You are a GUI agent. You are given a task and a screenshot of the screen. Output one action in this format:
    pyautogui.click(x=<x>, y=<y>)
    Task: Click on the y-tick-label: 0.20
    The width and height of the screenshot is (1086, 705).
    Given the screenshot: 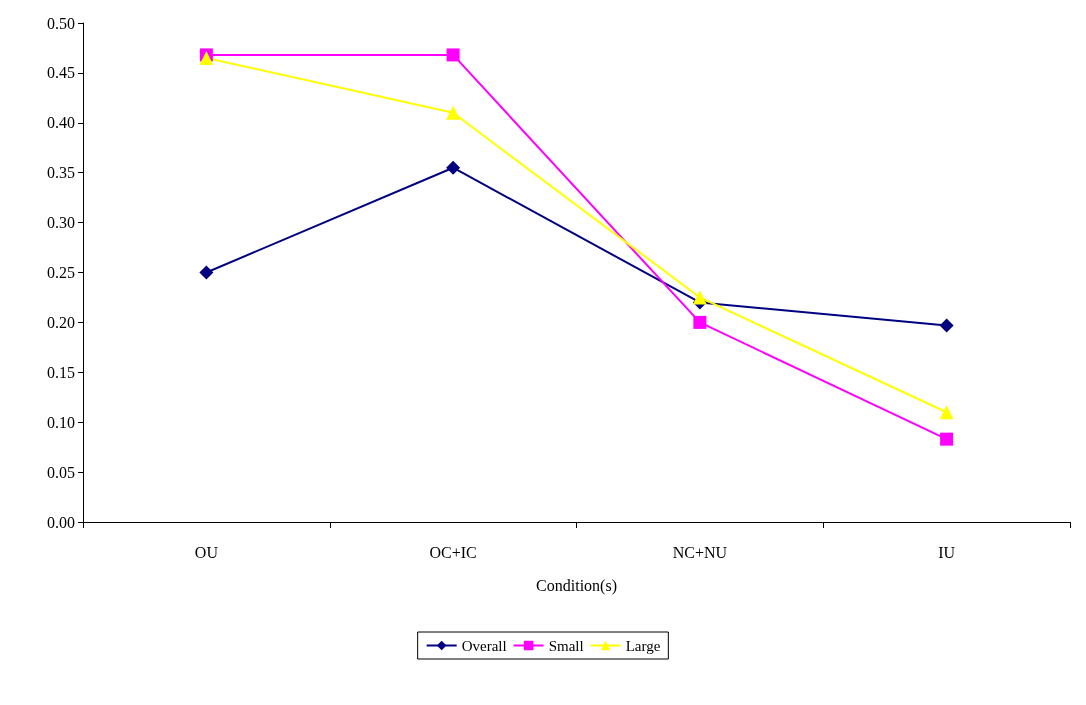 What is the action you would take?
    pyautogui.click(x=61, y=322)
    